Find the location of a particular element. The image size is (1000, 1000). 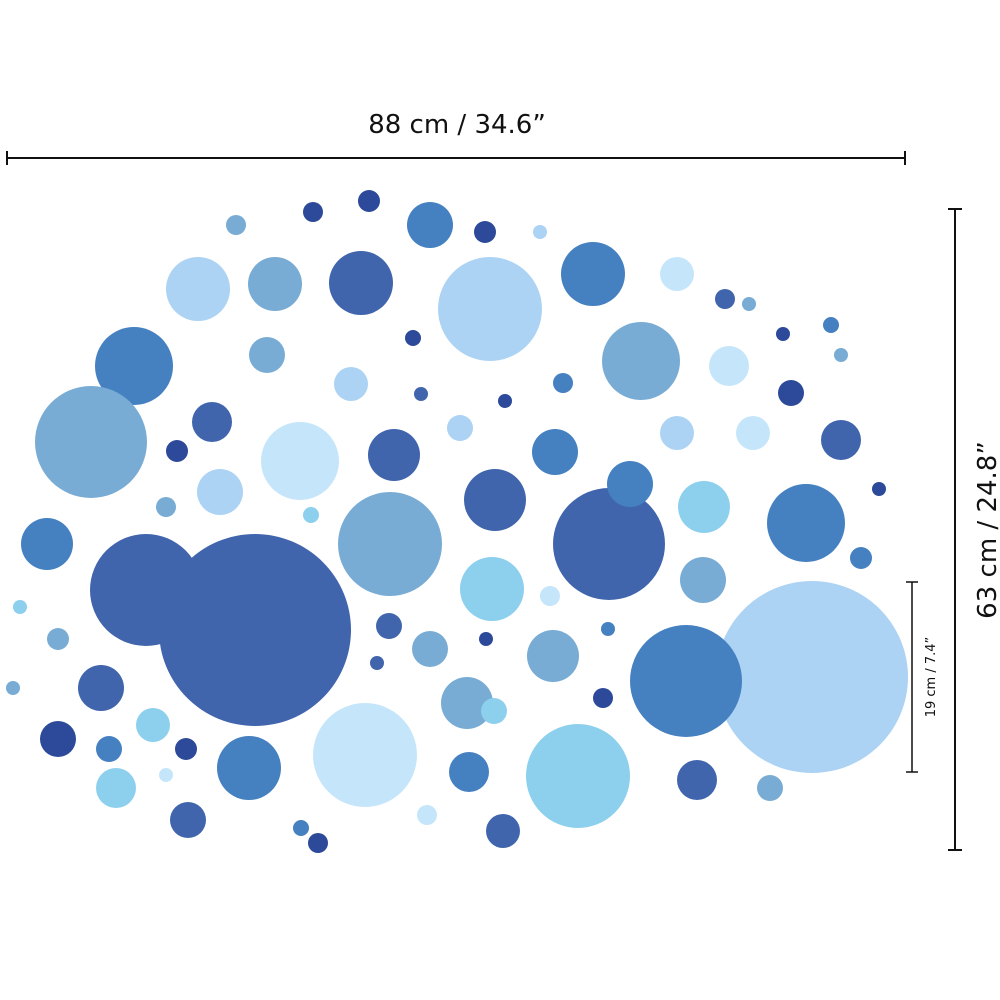

height-dimension: 63 cm / 24.8” is located at coordinates (974, 529).